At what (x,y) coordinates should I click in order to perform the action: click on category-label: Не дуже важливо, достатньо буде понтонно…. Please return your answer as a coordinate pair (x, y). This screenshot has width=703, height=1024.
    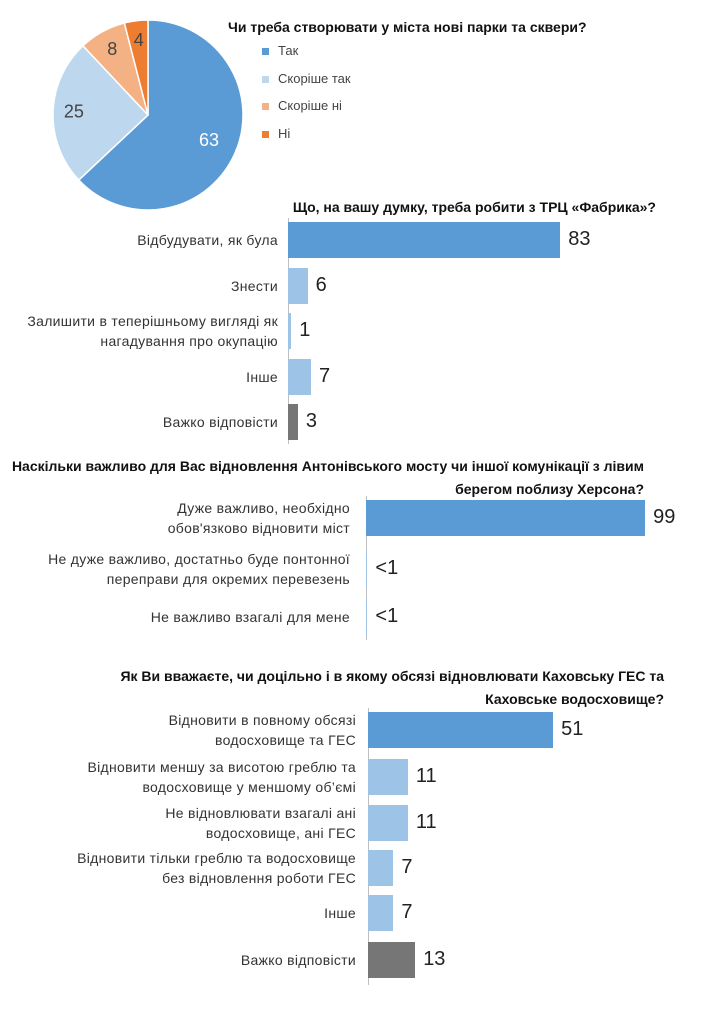
    Looking at the image, I should click on (199, 569).